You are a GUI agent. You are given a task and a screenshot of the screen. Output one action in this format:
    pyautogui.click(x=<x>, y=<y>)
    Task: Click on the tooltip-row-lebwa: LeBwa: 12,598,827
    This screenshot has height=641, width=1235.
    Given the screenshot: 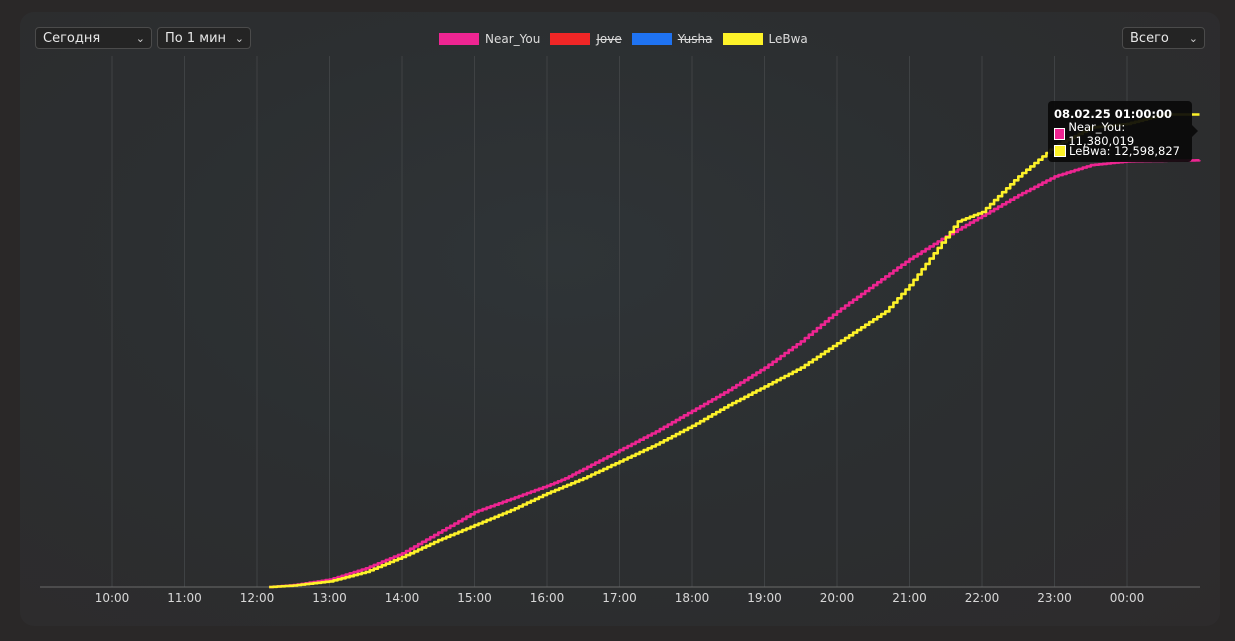 What is the action you would take?
    pyautogui.click(x=1120, y=150)
    